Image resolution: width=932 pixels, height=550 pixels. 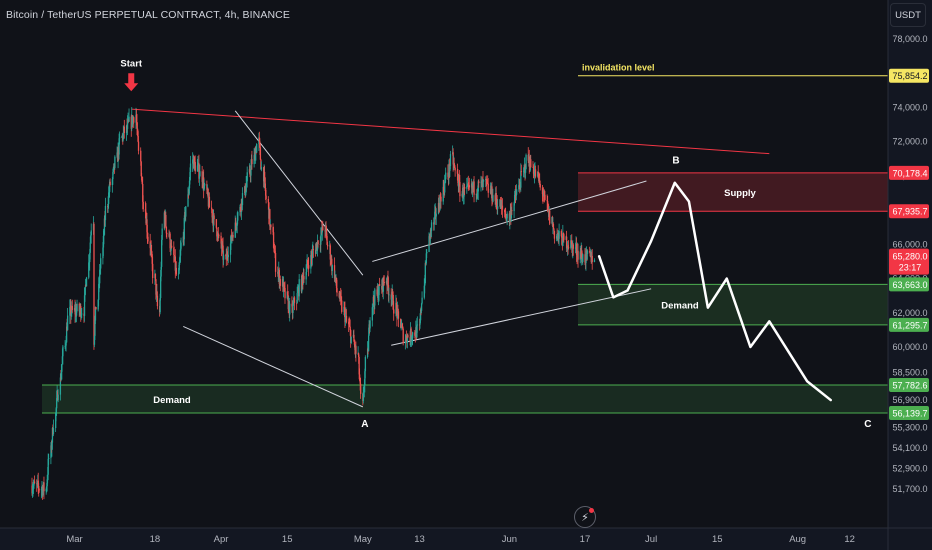 What do you see at coordinates (733, 304) in the screenshot?
I see `demand-zone-upper` at bounding box center [733, 304].